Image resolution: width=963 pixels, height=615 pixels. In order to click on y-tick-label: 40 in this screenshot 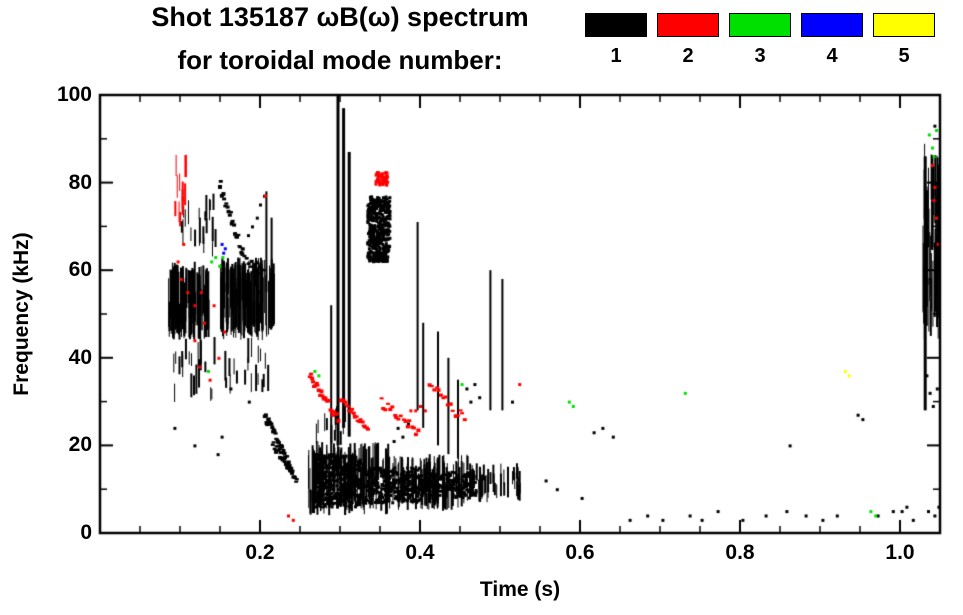, I will do `click(80, 357)`.